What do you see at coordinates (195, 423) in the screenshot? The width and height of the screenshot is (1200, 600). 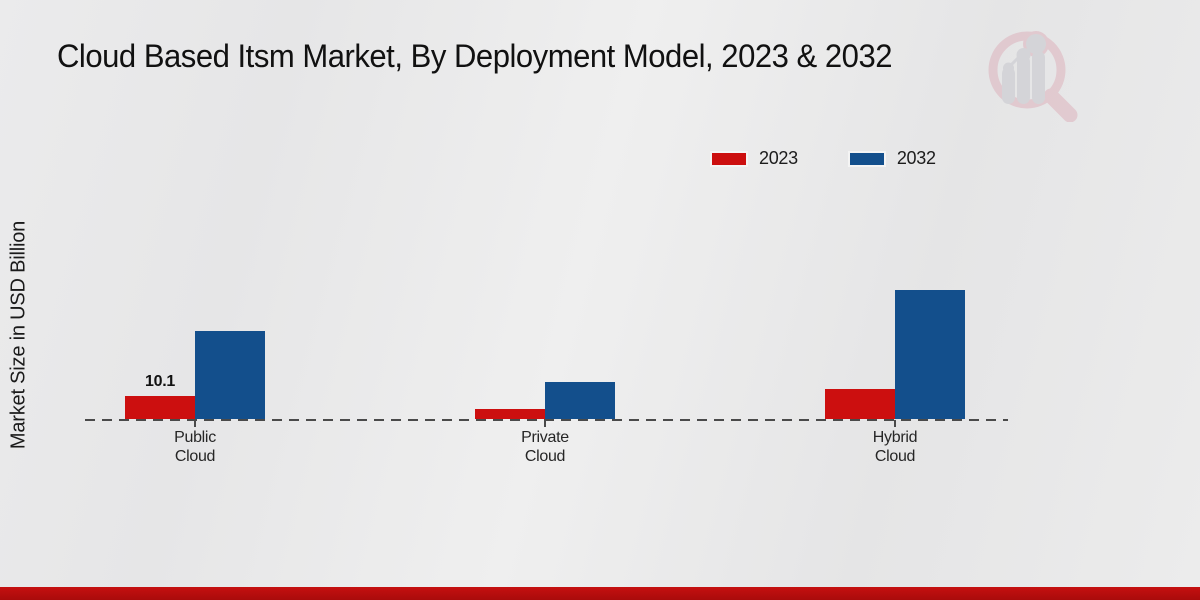 I see `x-axis-tick-public-cloud` at bounding box center [195, 423].